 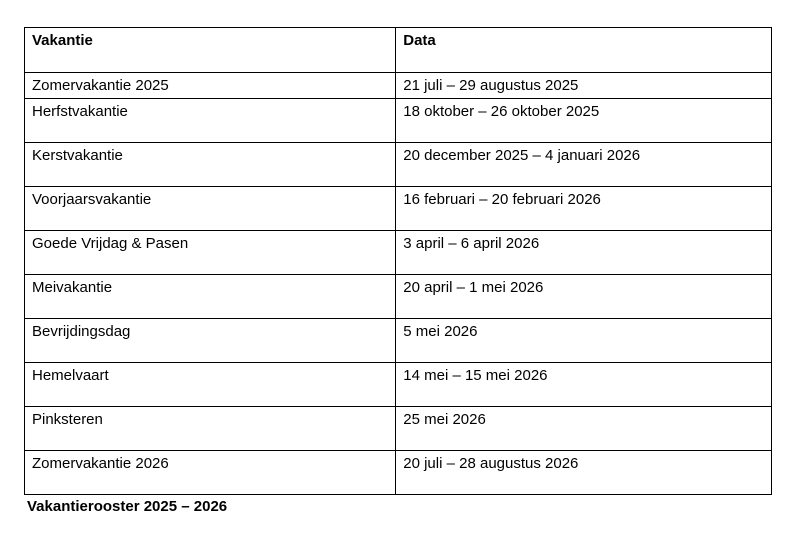 I want to click on cell-vakantie: Kerstvakantie, so click(x=210, y=164).